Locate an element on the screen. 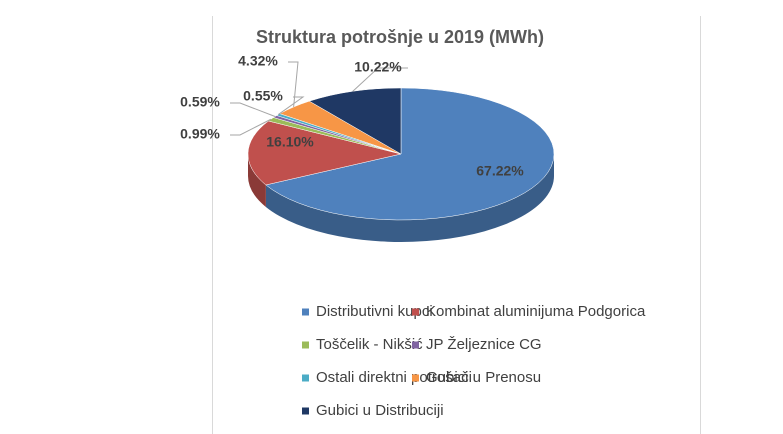 The width and height of the screenshot is (783, 434). legend-label: JP Željeznice CG is located at coordinates (484, 344).